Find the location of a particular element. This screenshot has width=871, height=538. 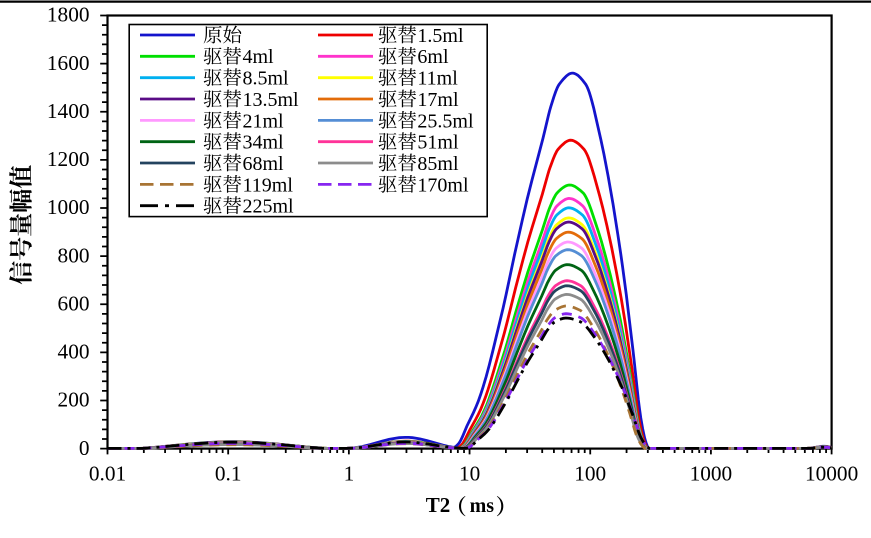

svg-text: 1200 is located at coordinates (68, 159).